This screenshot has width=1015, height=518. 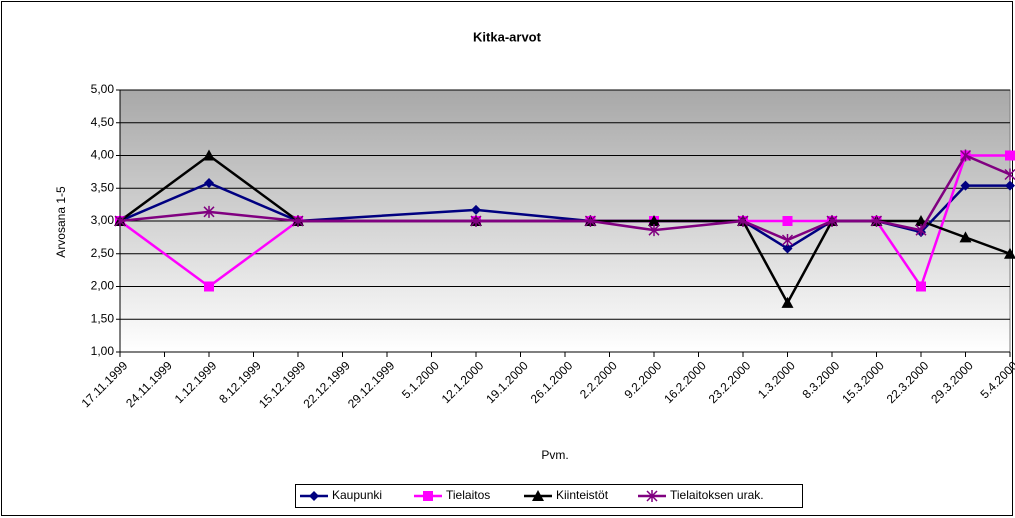 What do you see at coordinates (468, 495) in the screenshot?
I see `legend-label: Tielaitos` at bounding box center [468, 495].